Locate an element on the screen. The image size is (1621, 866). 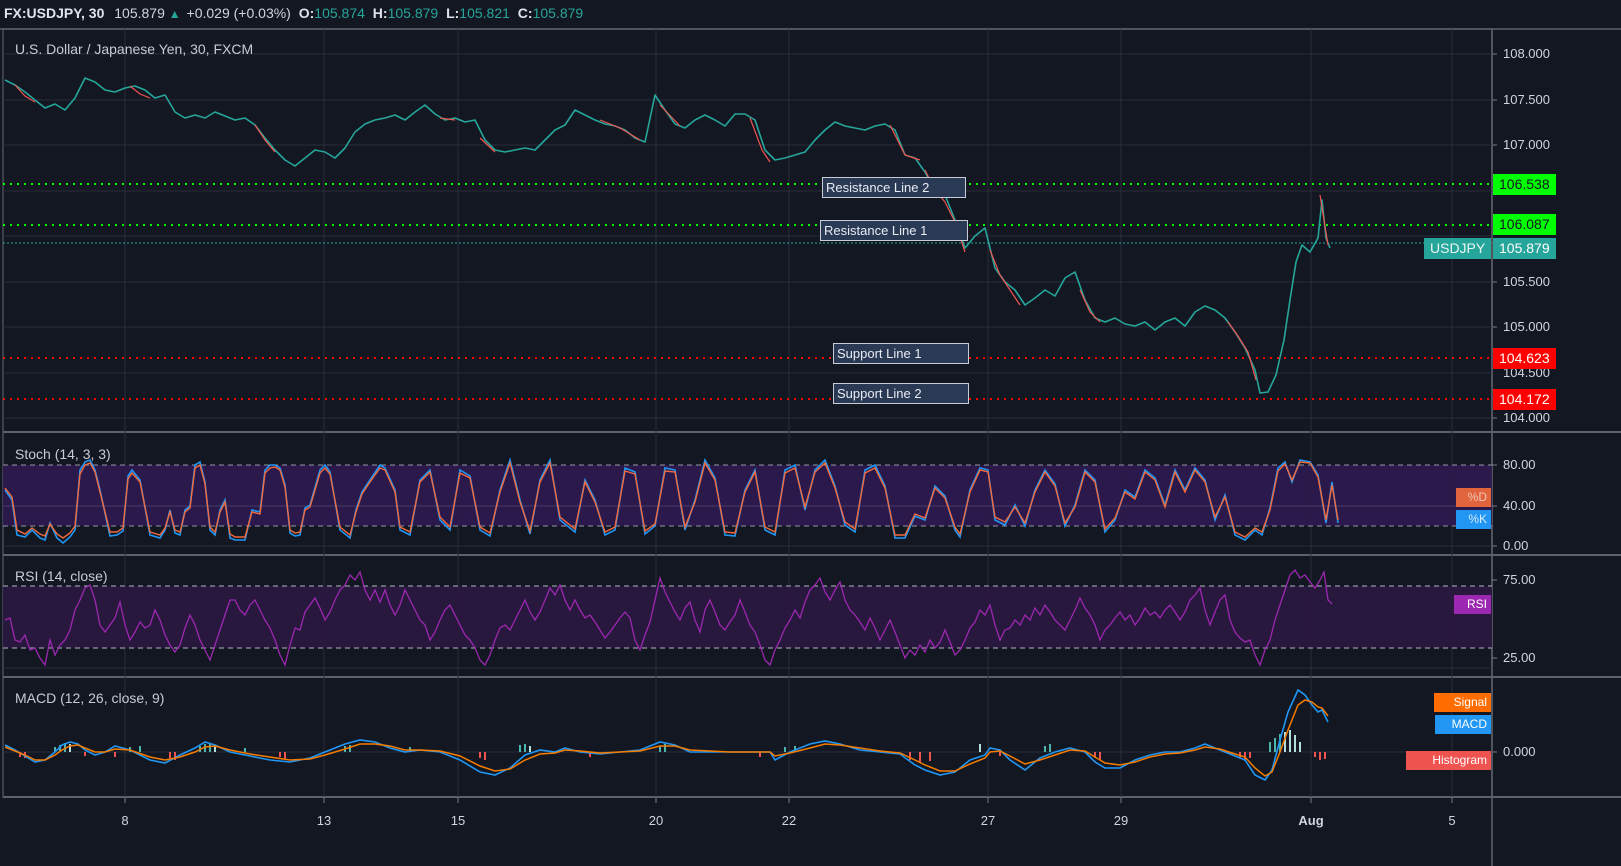
support-line-2-label: Support Line 2 is located at coordinates (901, 393).